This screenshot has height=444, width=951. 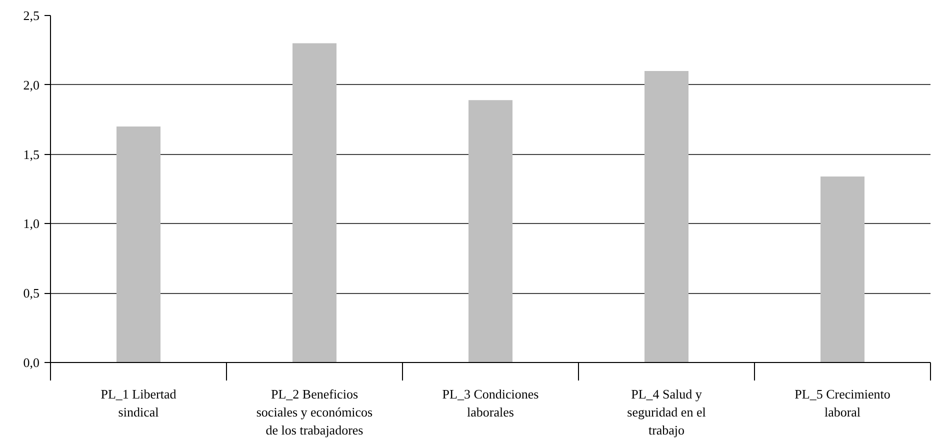 I want to click on y-tick-label: 2,0, so click(x=31, y=84).